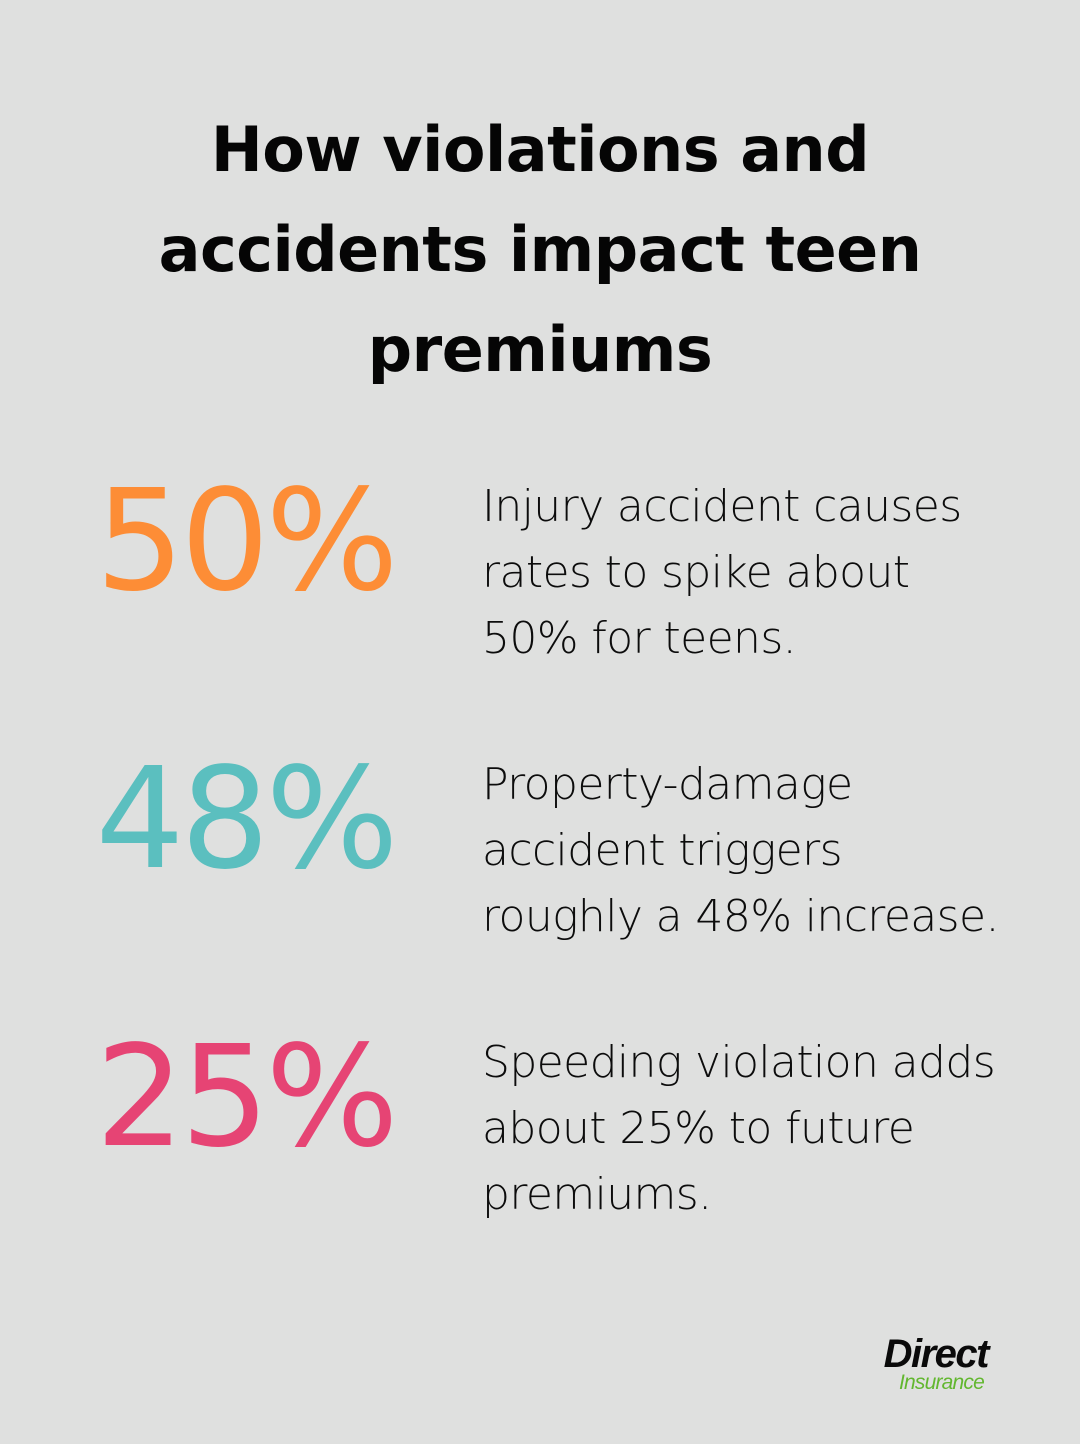  What do you see at coordinates (739, 1062) in the screenshot?
I see `stat-description-line: Speeding violation adds` at bounding box center [739, 1062].